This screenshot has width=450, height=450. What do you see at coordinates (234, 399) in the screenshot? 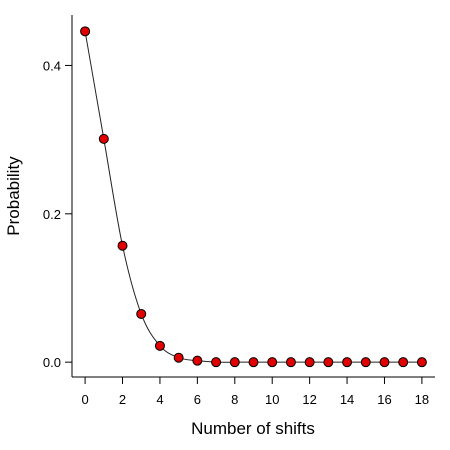
I see `x-tick-label: 8` at bounding box center [234, 399].